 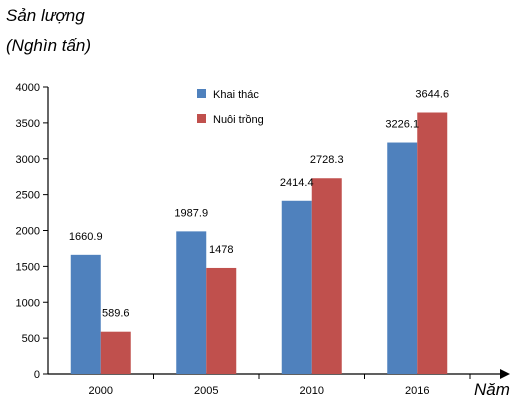 I want to click on y-axis-title-line1: Sản lượng, so click(x=45, y=15).